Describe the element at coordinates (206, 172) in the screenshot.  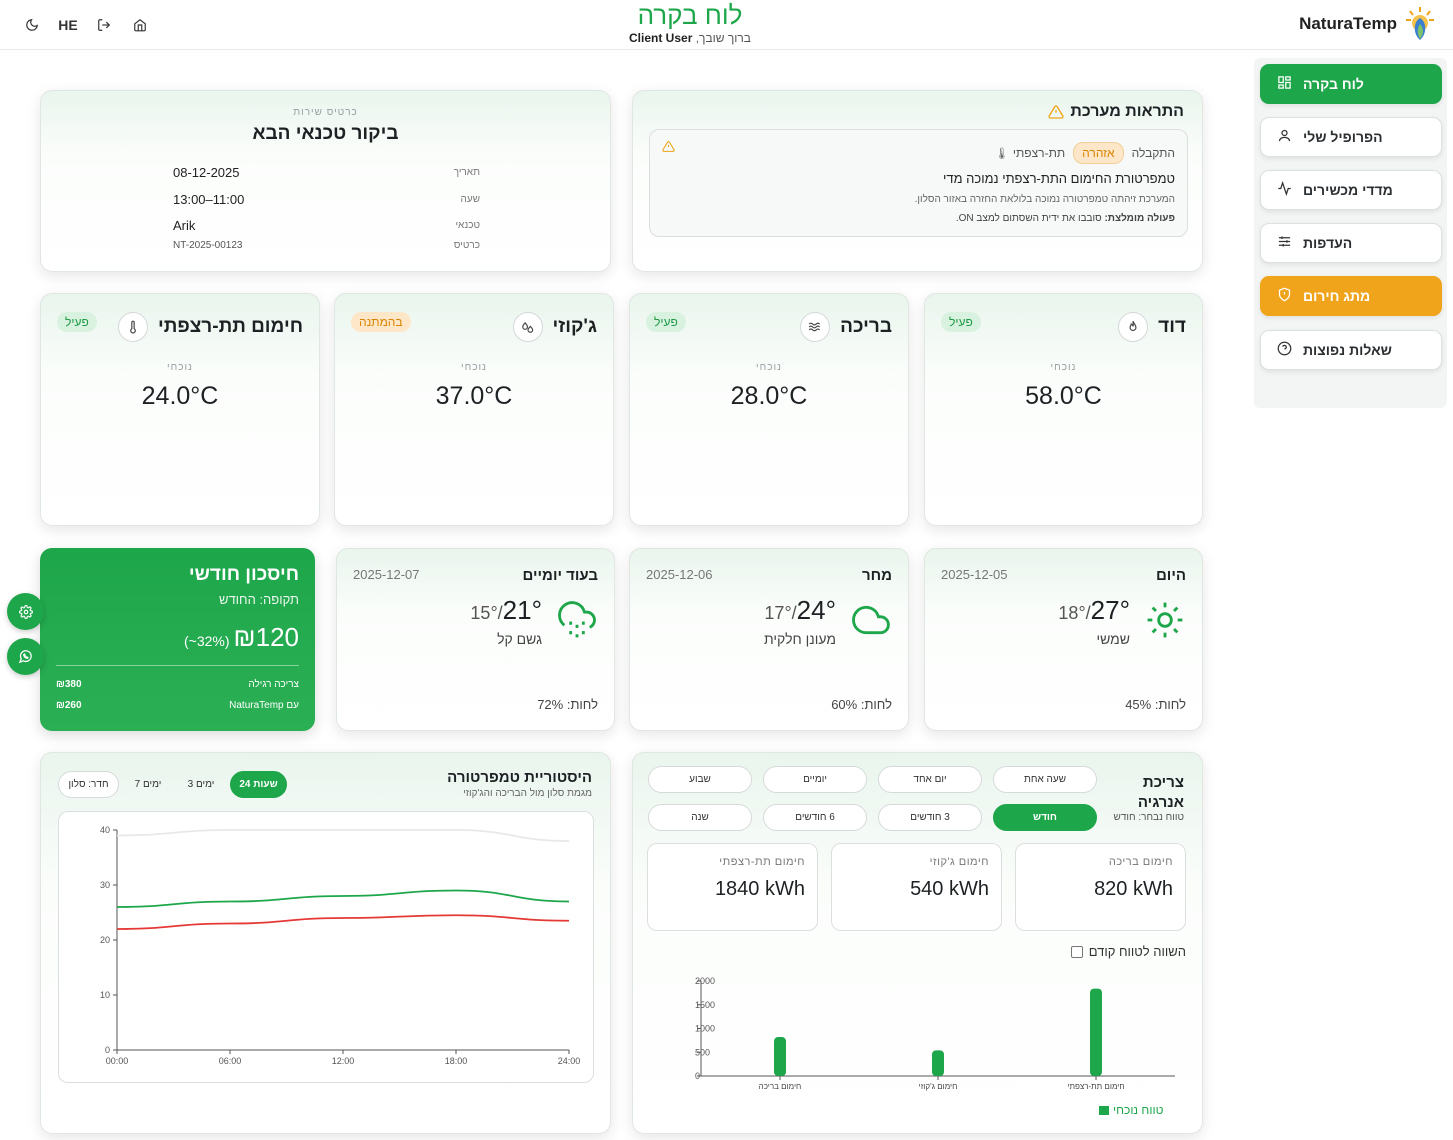
I see `service-value: 08-12-2025` at that location.